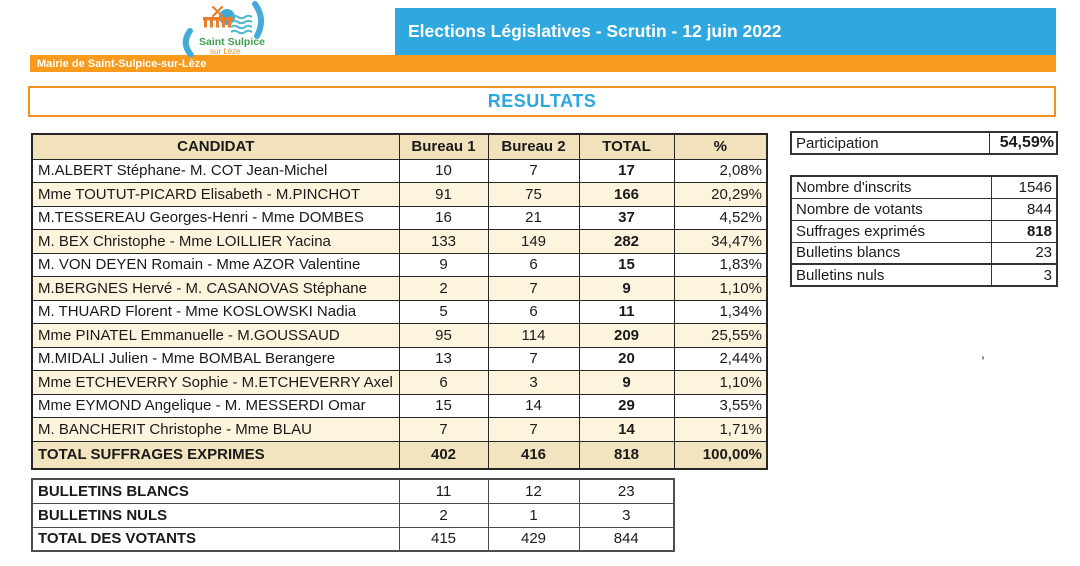  Describe the element at coordinates (720, 194) in the screenshot. I see `candidate-row-pct: 20,29%` at that location.